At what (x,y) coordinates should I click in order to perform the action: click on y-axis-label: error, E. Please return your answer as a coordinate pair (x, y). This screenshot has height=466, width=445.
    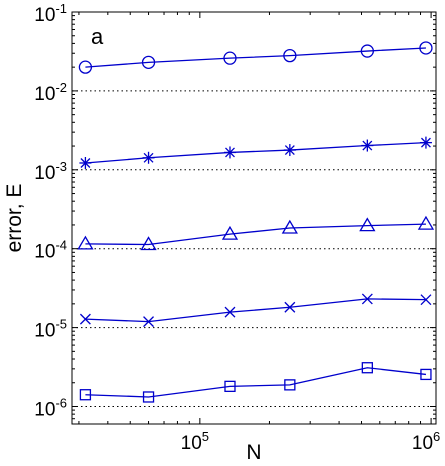
    Looking at the image, I should click on (14, 218).